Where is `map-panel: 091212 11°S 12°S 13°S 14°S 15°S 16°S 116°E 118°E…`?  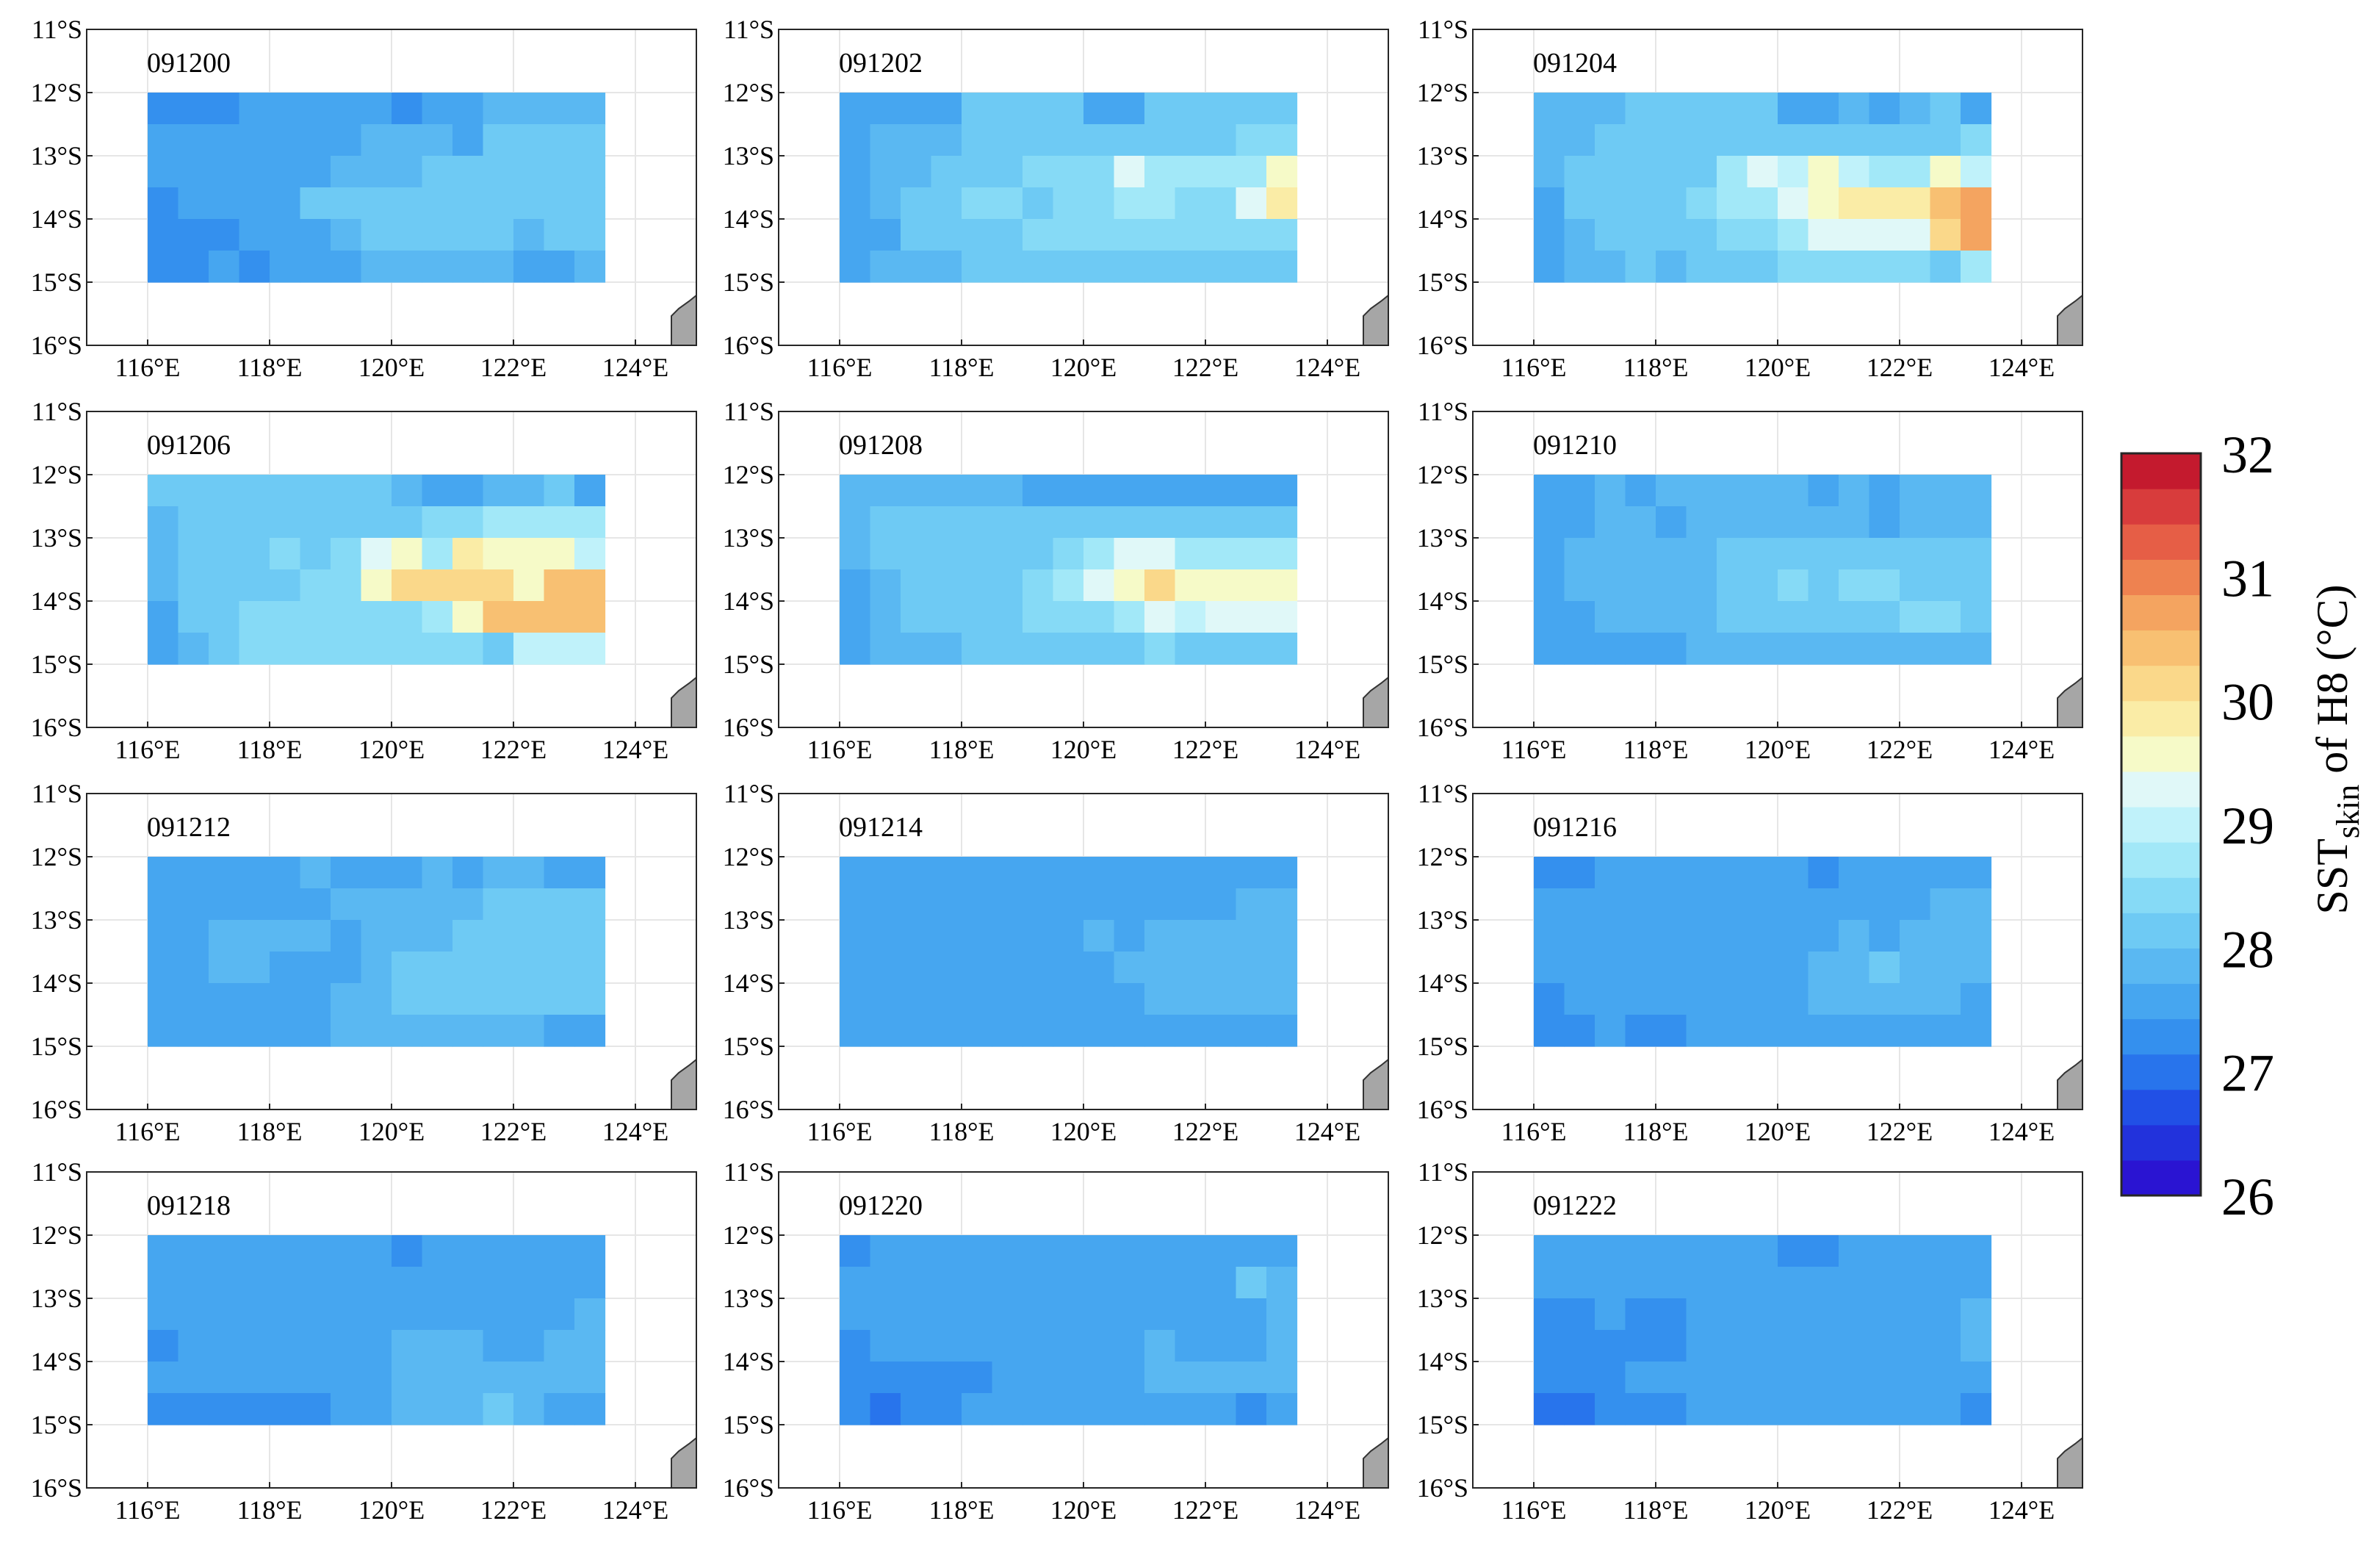 map-panel: 091212 11°S 12°S 13°S 14°S 15°S 16°S 116°E 118°E… is located at coordinates (364, 963).